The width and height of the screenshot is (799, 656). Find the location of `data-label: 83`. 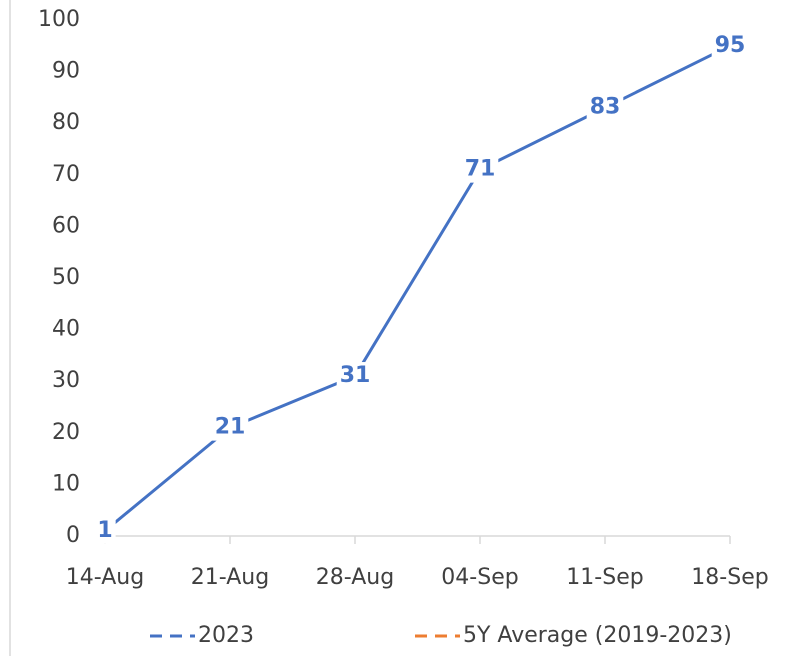

data-label: 83 is located at coordinates (605, 107).